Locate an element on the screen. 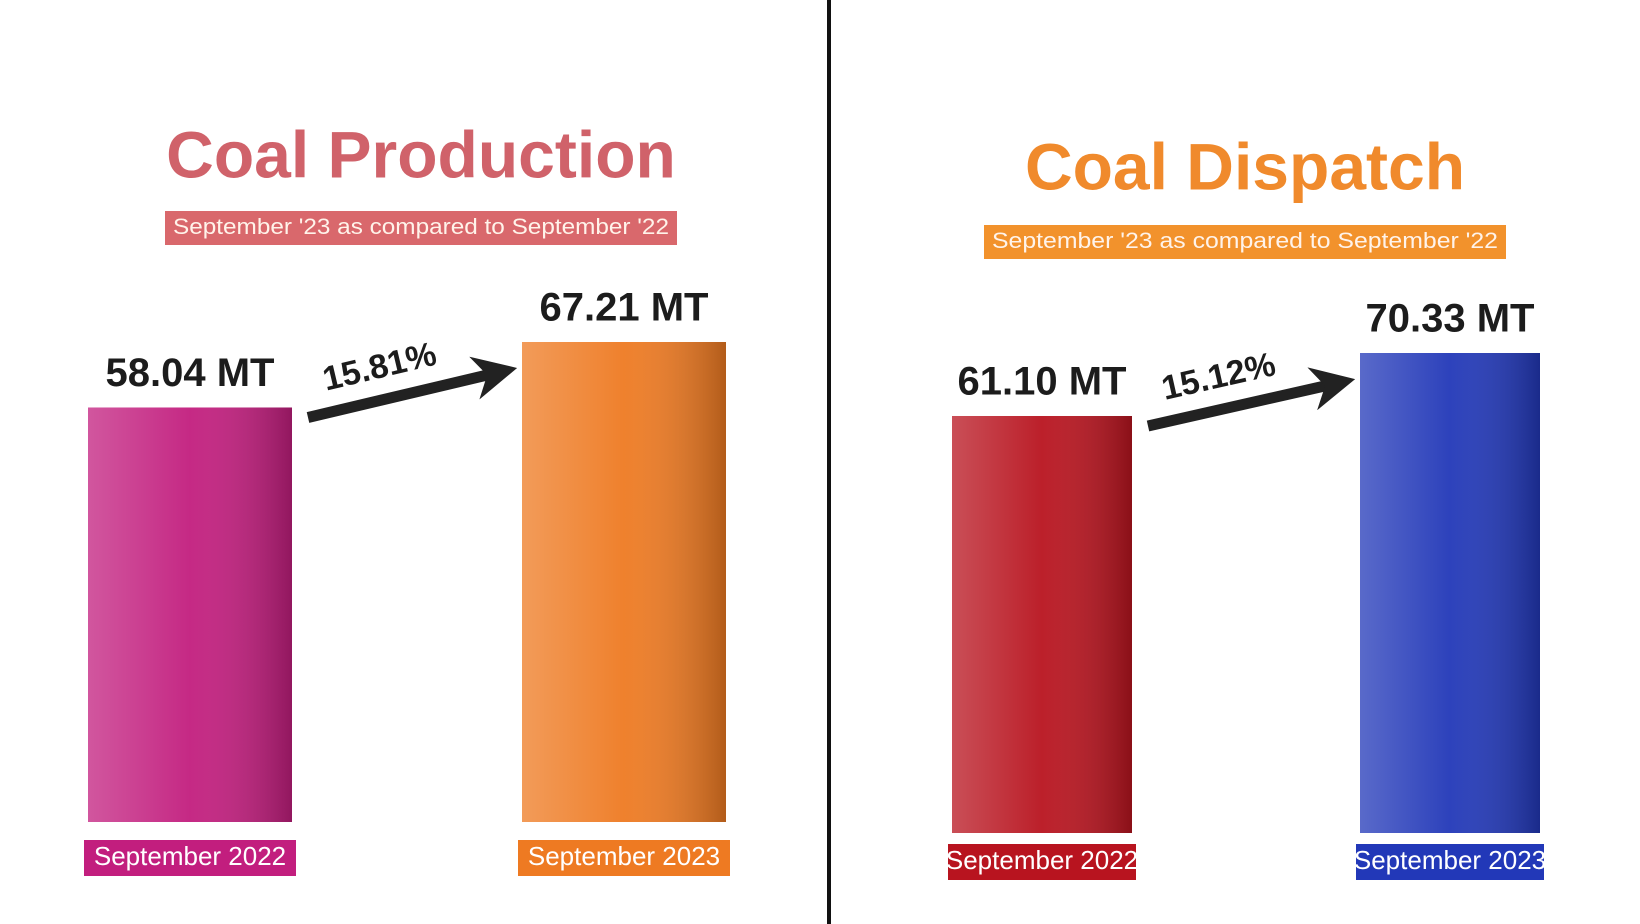 This screenshot has height=924, width=1640. chart-title: Coal Dispatch is located at coordinates (1245, 166).